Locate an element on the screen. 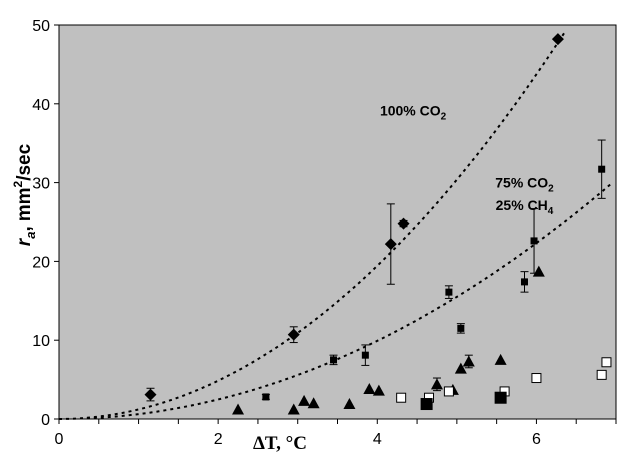  x-tick-label: 6 is located at coordinates (536, 439).